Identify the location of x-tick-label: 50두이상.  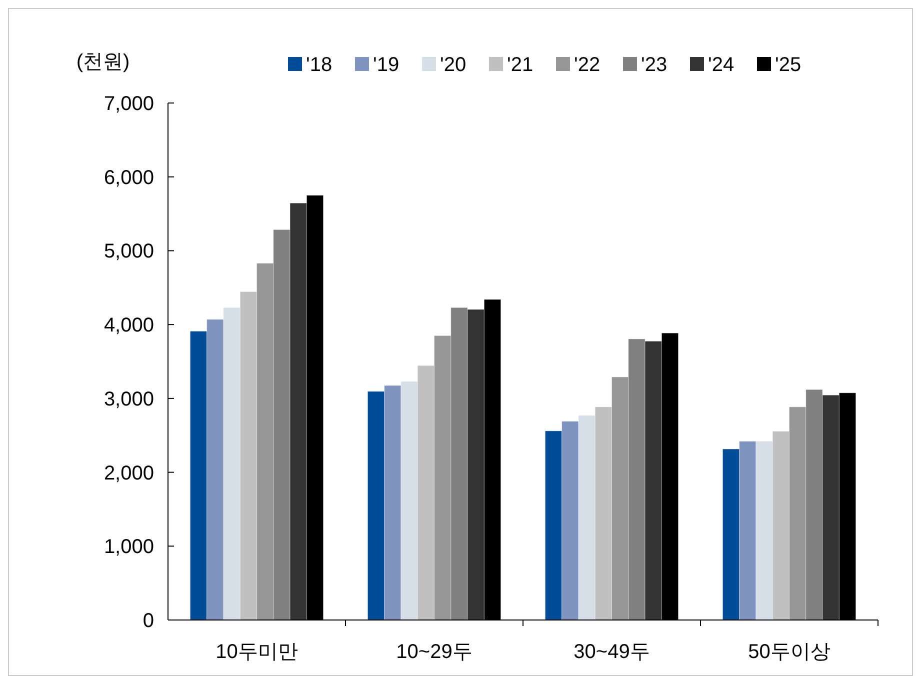
(789, 652).